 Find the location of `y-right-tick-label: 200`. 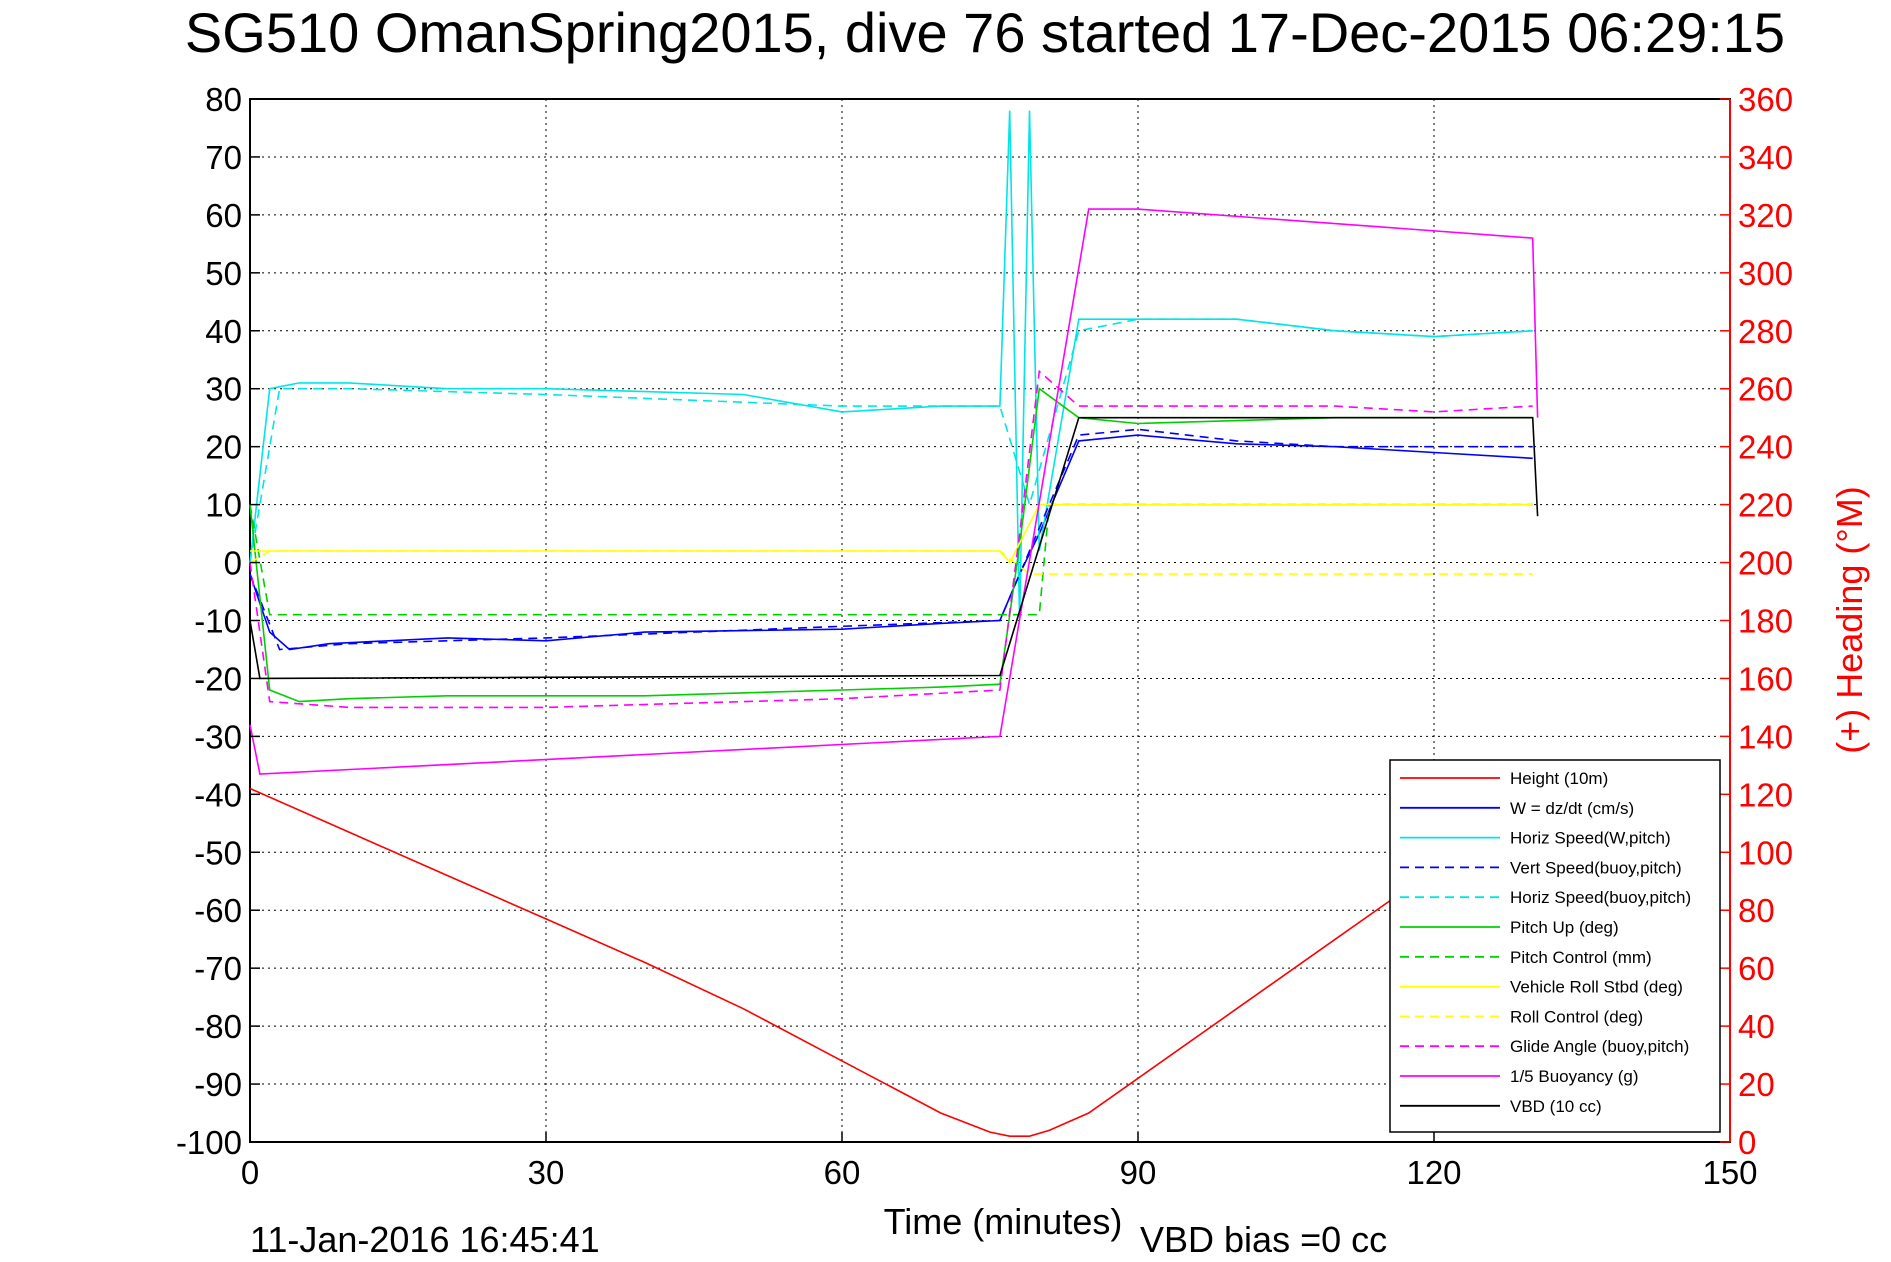

y-right-tick-label: 200 is located at coordinates (1765, 563).